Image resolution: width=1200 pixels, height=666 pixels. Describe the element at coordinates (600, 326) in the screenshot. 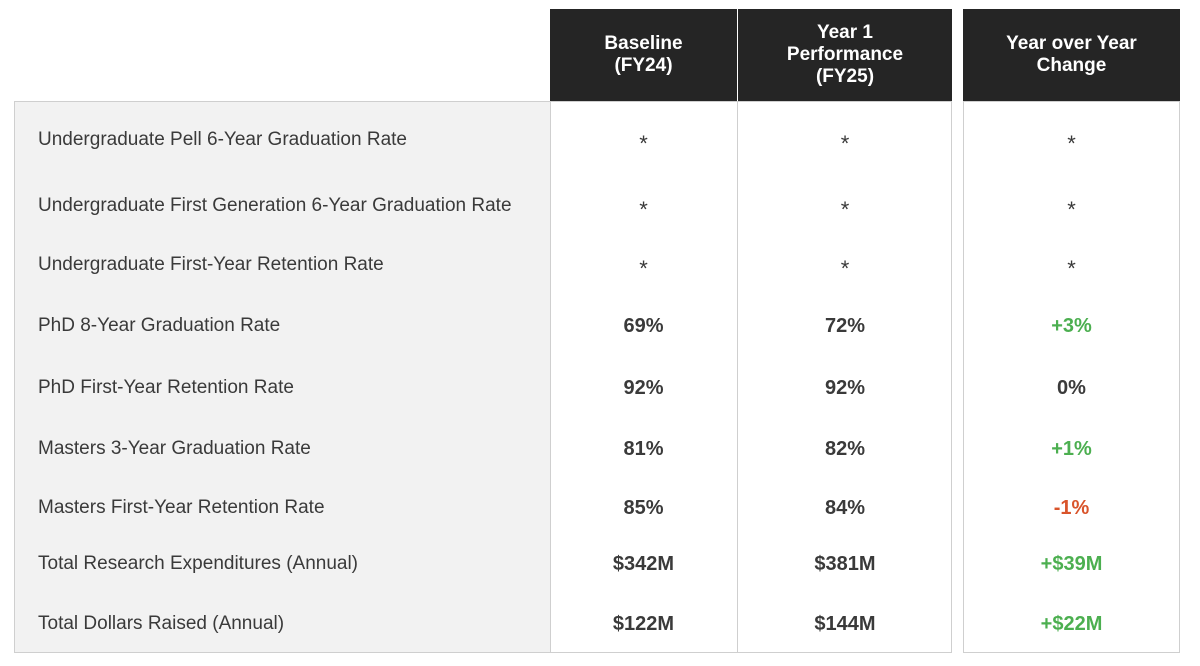

I see `table-row: PhD 8-Year Graduation Rate 69% 72% +3%` at that location.